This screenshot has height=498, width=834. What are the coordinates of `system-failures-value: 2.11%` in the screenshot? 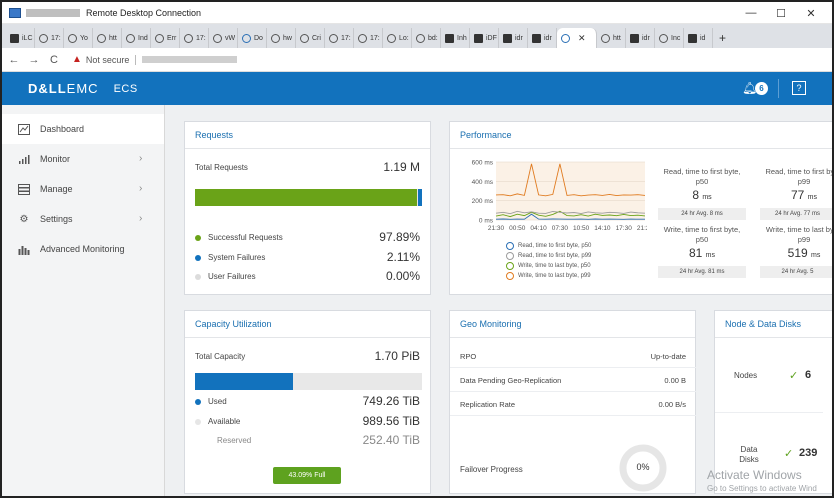 It's located at (403, 257).